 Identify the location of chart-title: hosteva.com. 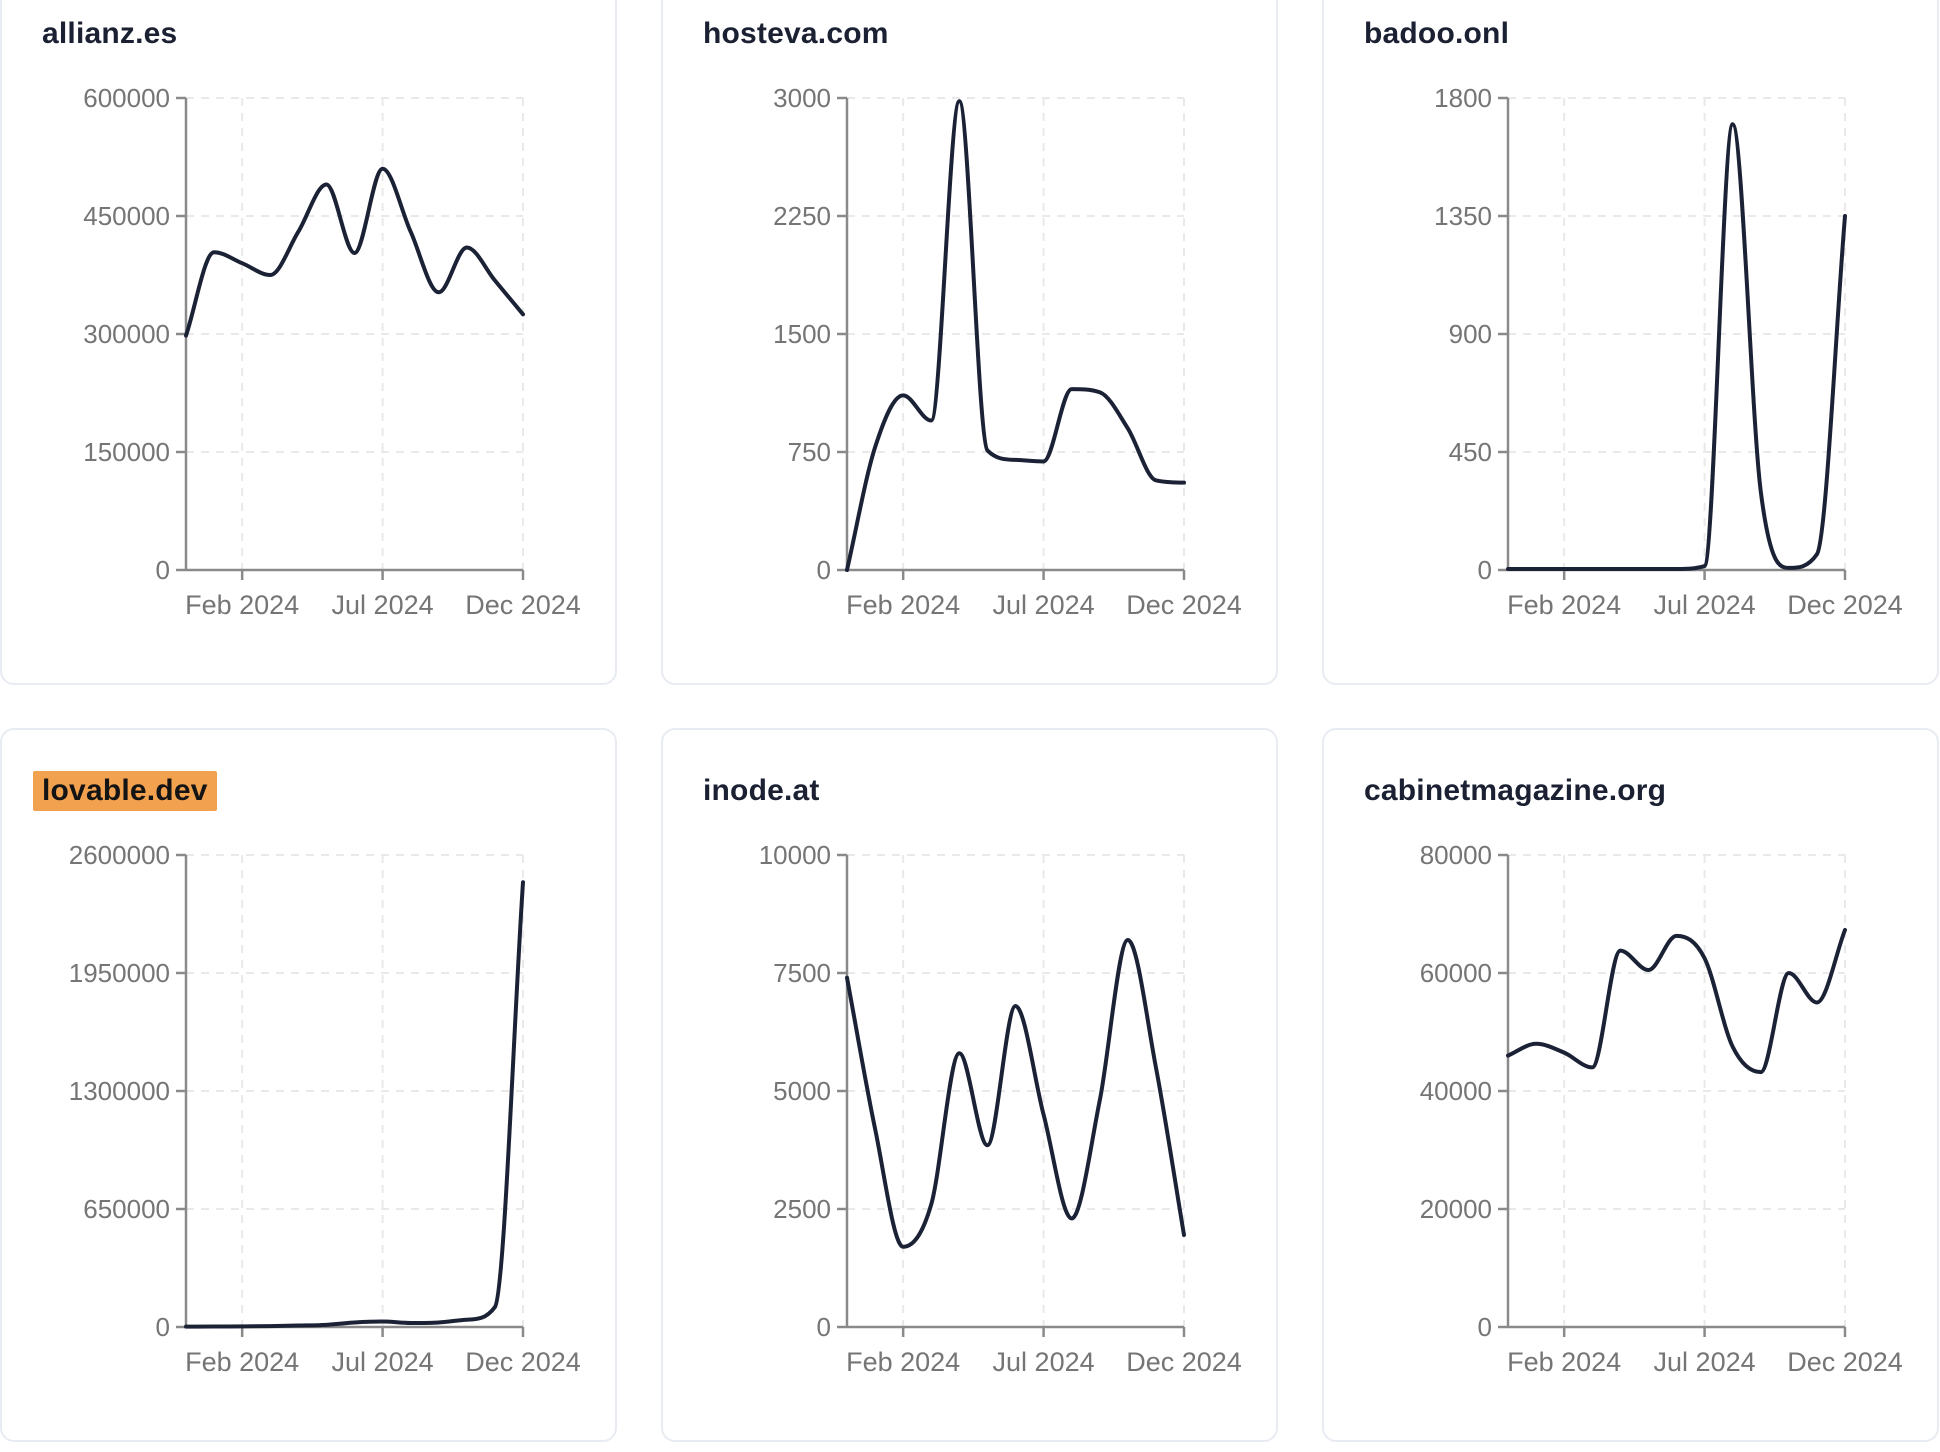
(796, 34).